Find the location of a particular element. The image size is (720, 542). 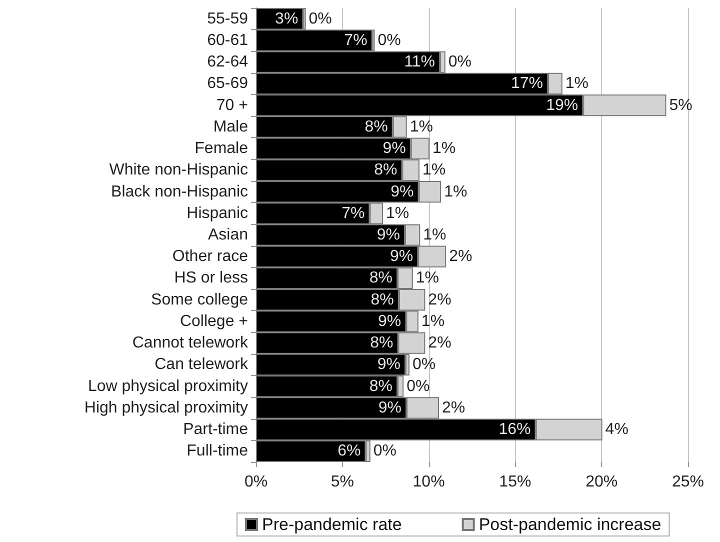

y-tick-label: High physical proximity is located at coordinates (166, 407).